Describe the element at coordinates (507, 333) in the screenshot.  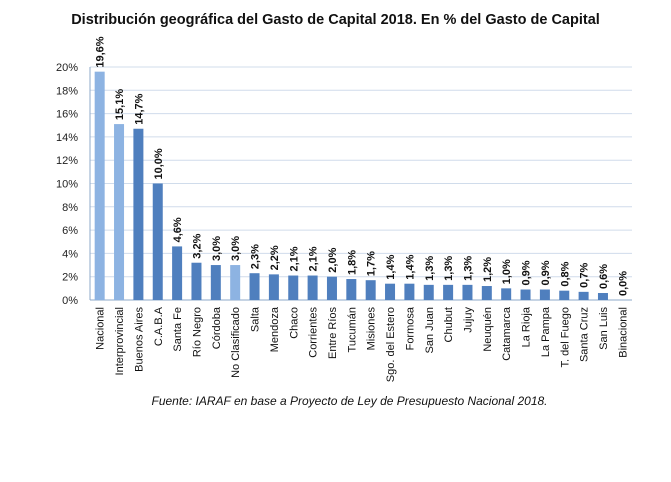
I see `x-tick-label: Catamarca` at that location.